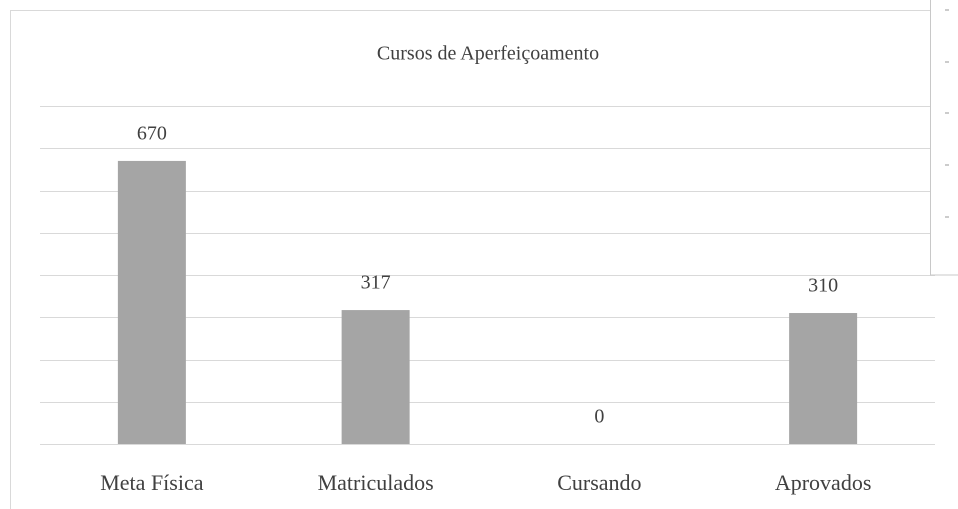 This screenshot has height=509, width=958. Describe the element at coordinates (151, 482) in the screenshot. I see `x-tick-label: Meta Física` at that location.